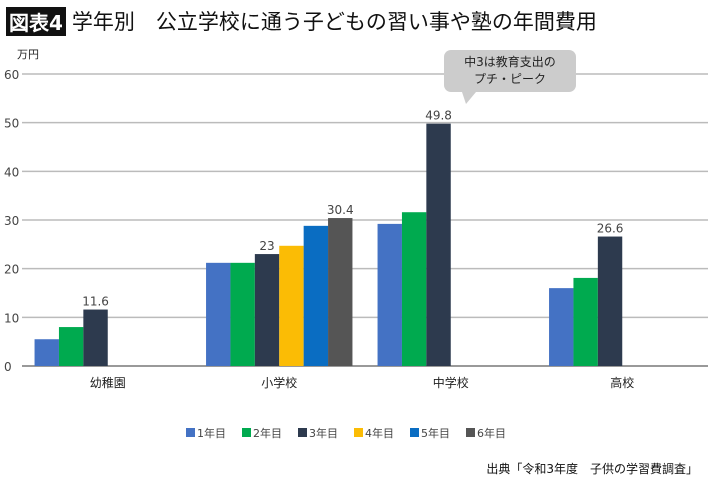  I want to click on x-tick-label: 幼稚園, so click(108, 383).